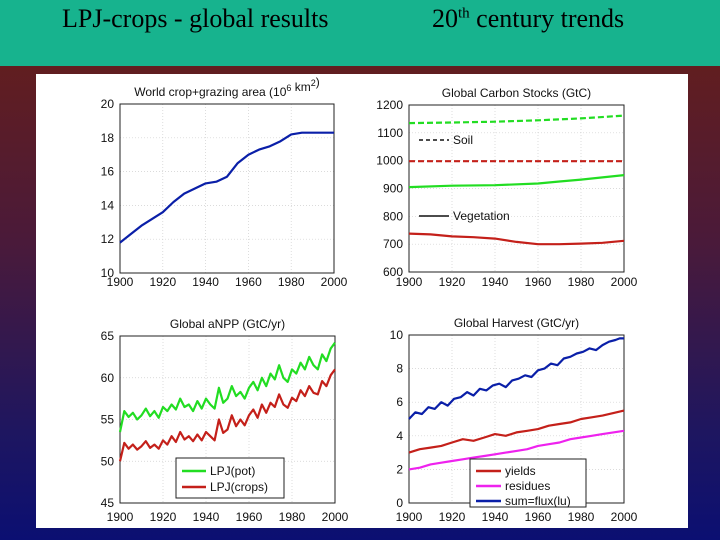  I want to click on carbon-xtick-label: 1980, so click(581, 282).